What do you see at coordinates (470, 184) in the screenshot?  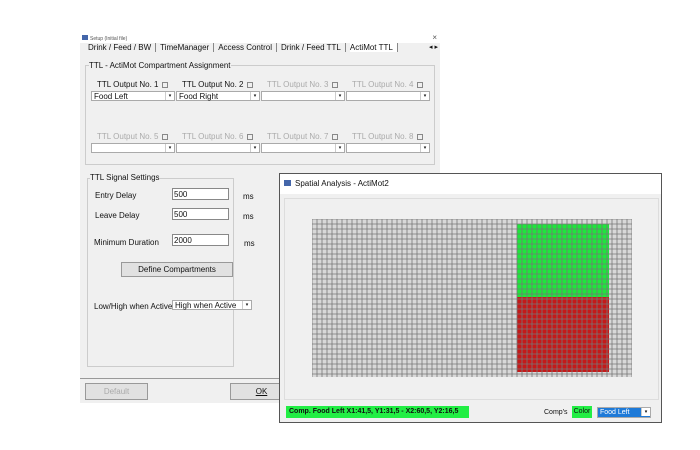 I see `title-bar: Spatial Analysis - ActiMot2` at bounding box center [470, 184].